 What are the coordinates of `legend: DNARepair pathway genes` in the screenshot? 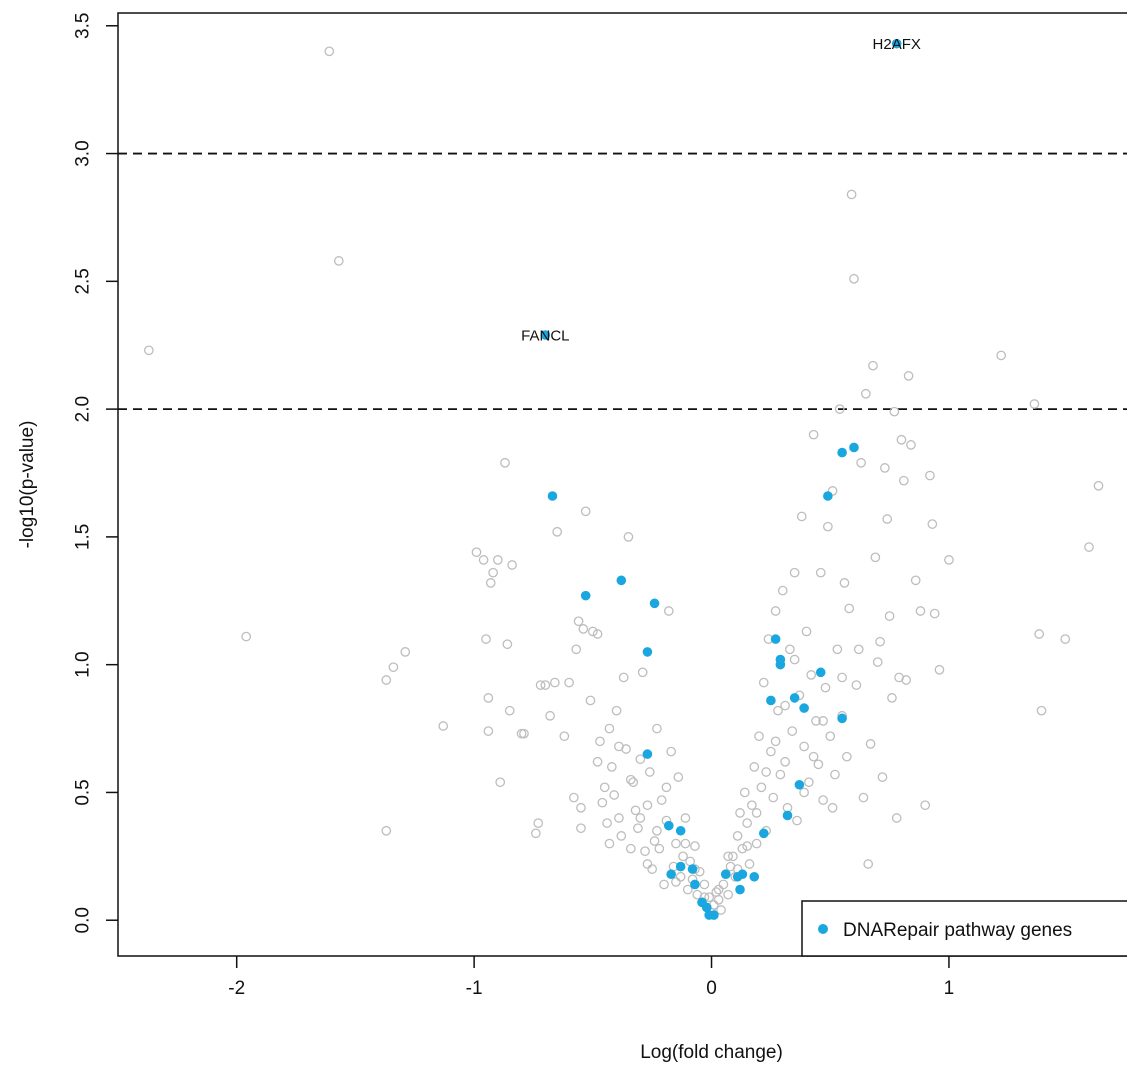 It's located at (964, 928).